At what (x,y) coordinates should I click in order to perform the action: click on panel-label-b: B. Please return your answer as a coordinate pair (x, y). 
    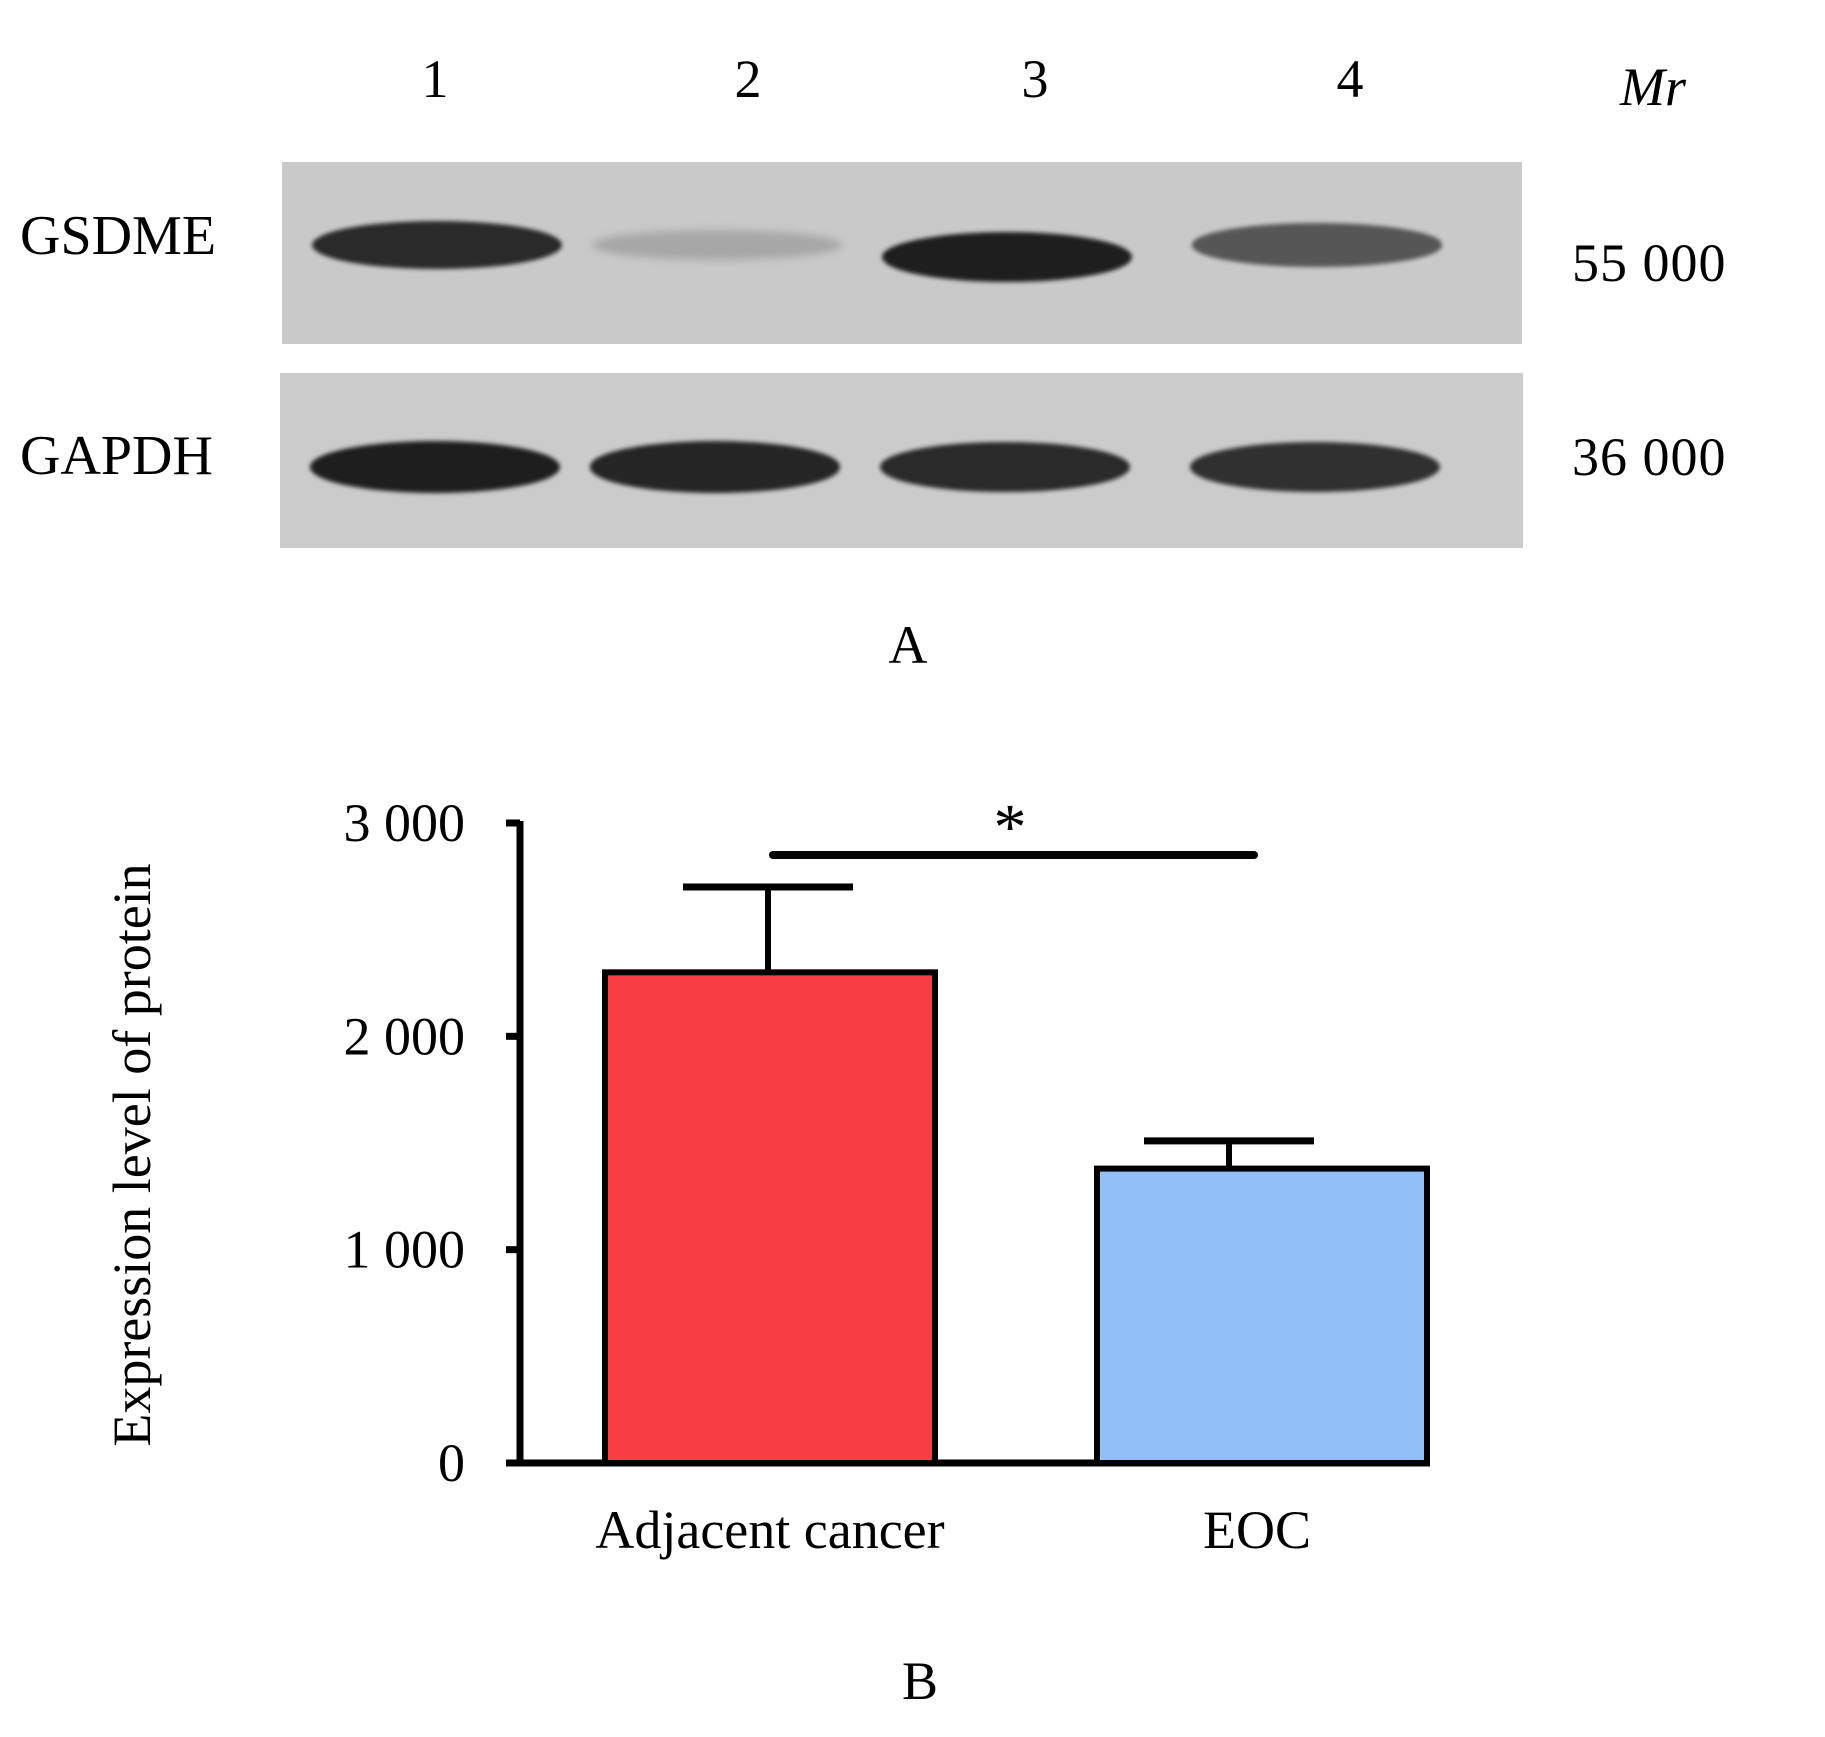
    Looking at the image, I should click on (920, 1681).